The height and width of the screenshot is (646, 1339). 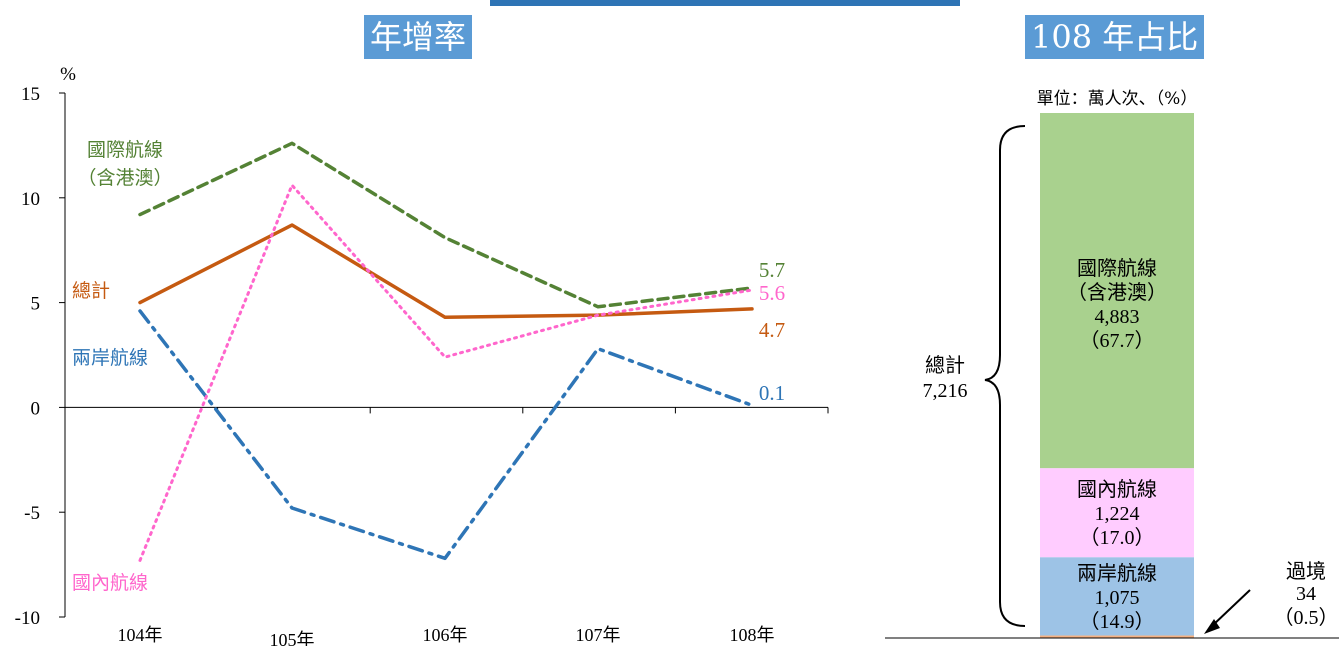 What do you see at coordinates (1306, 571) in the screenshot?
I see `segment-label: 過境` at bounding box center [1306, 571].